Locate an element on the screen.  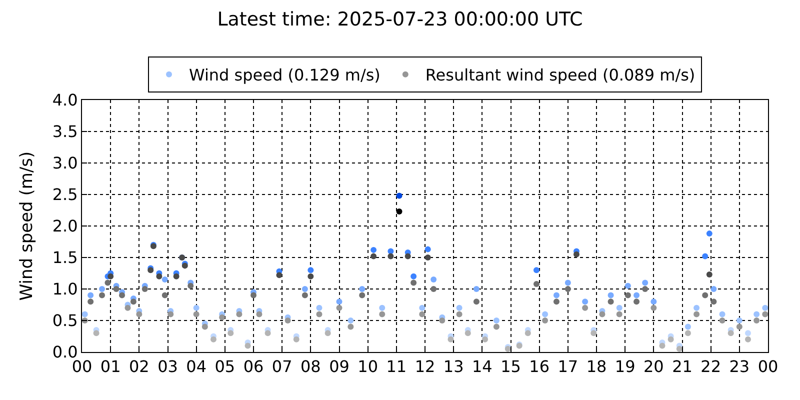
x-tick-label: 02 is located at coordinates (139, 366).